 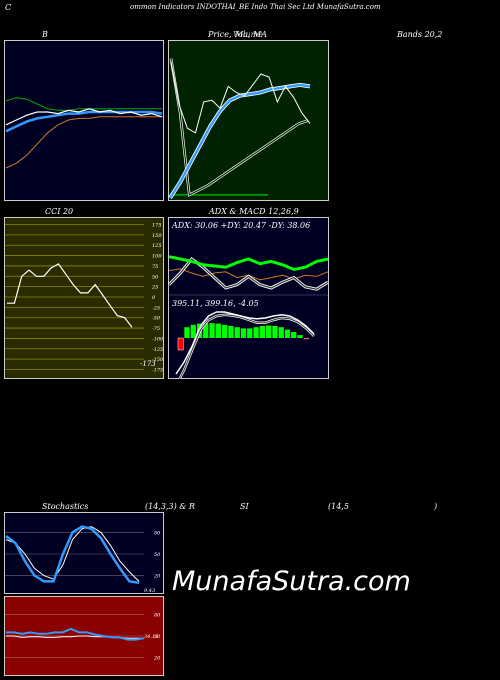 What do you see at coordinates (148, 364) in the screenshot?
I see `cci-last-label: -173` at bounding box center [148, 364].